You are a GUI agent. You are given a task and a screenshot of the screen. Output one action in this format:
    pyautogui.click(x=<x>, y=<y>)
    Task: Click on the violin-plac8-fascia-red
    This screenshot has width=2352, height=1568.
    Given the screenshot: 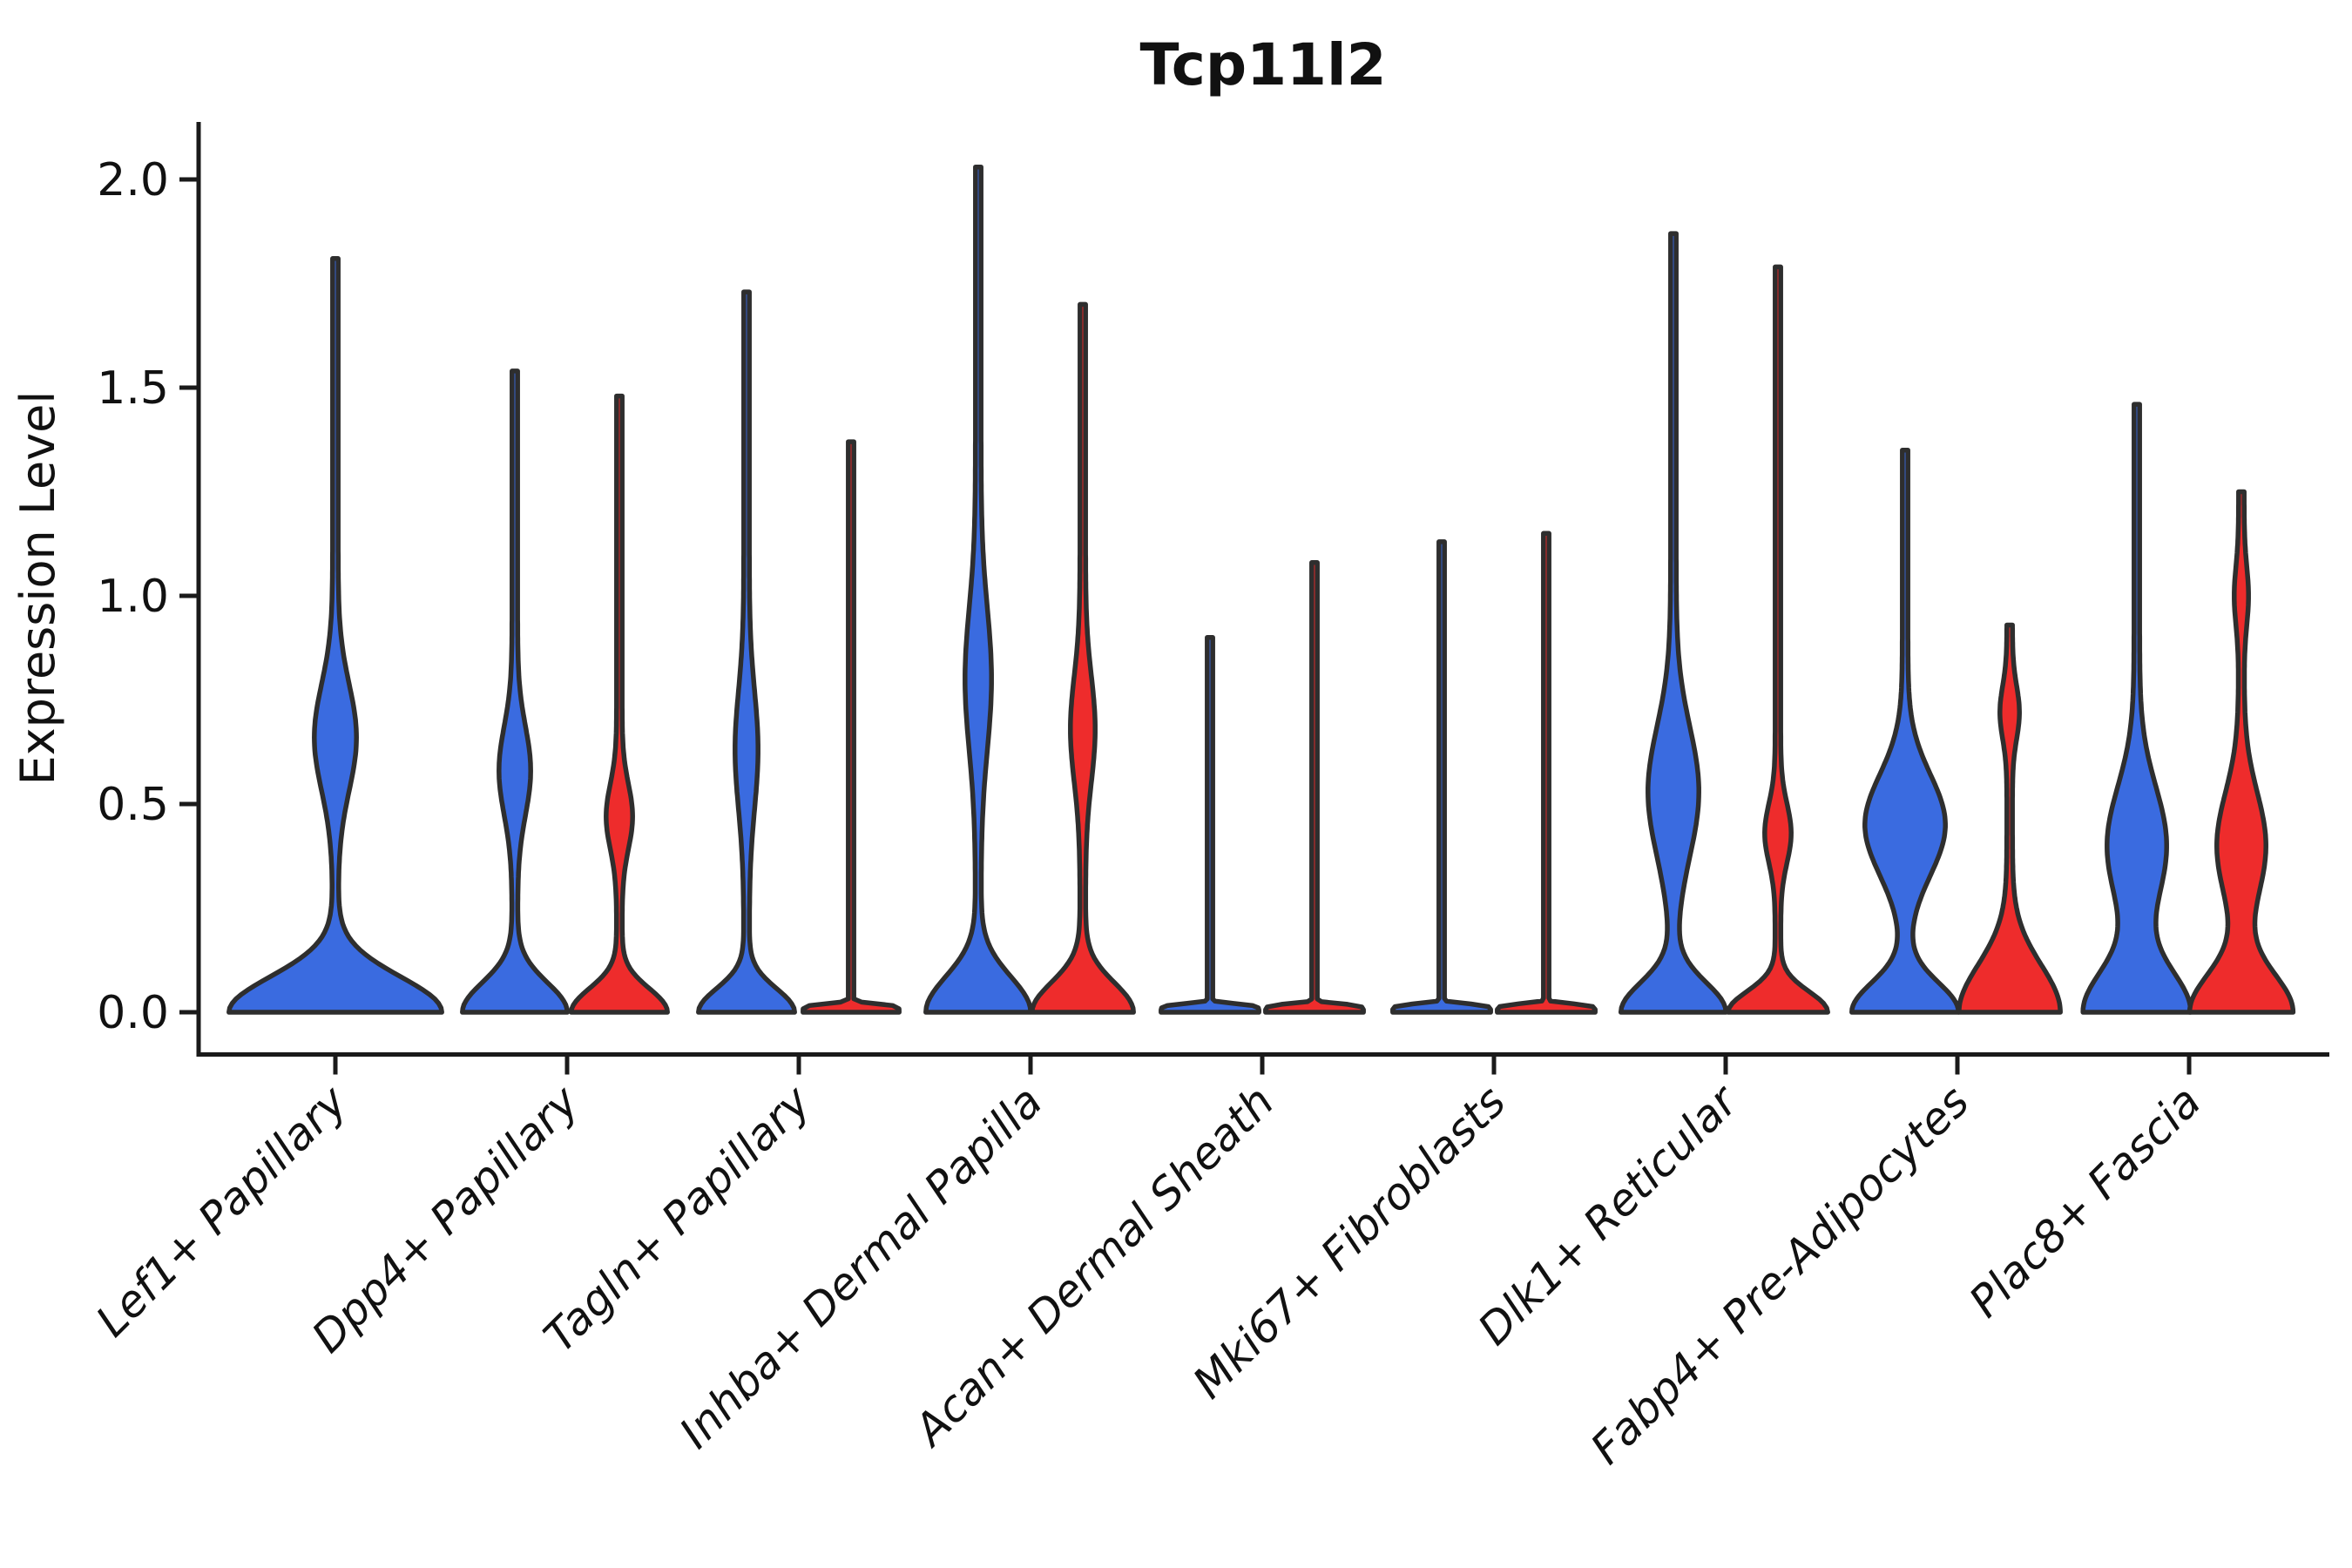 What is the action you would take?
    pyautogui.click(x=2241, y=752)
    